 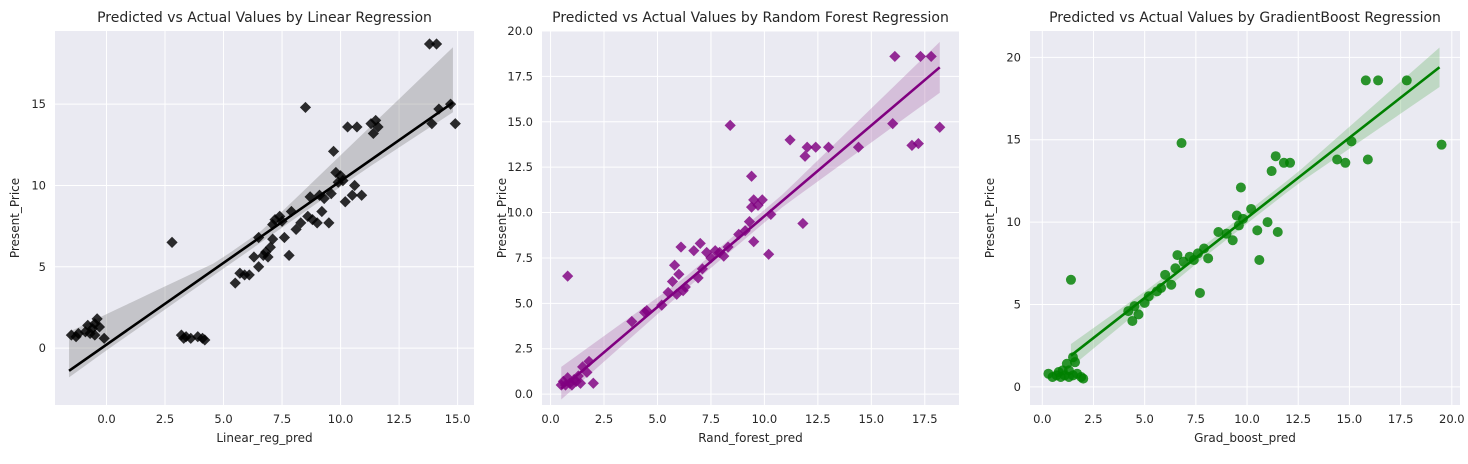 I want to click on y-tick-label: 2.5, so click(x=524, y=349).